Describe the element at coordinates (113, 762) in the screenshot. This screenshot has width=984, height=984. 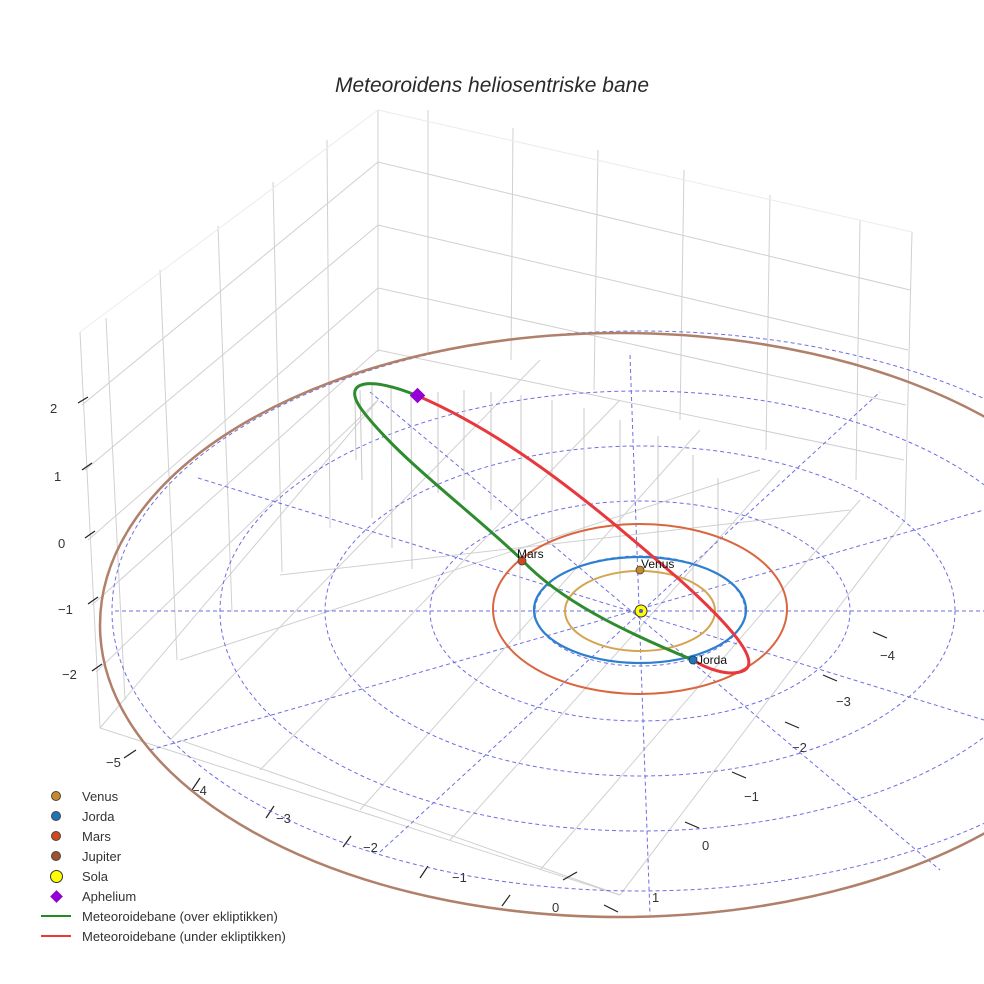
I see `svg-text: −5` at that location.